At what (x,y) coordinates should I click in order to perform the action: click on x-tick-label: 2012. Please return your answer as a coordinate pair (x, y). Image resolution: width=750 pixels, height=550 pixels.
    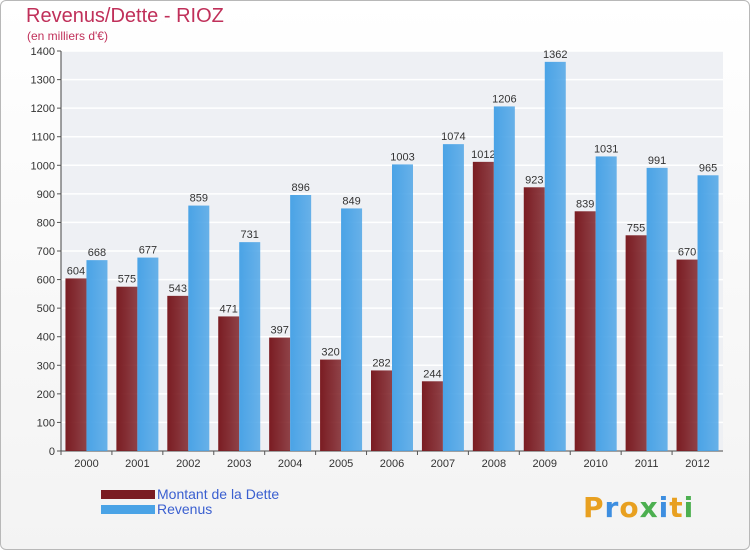
    Looking at the image, I should click on (697, 464).